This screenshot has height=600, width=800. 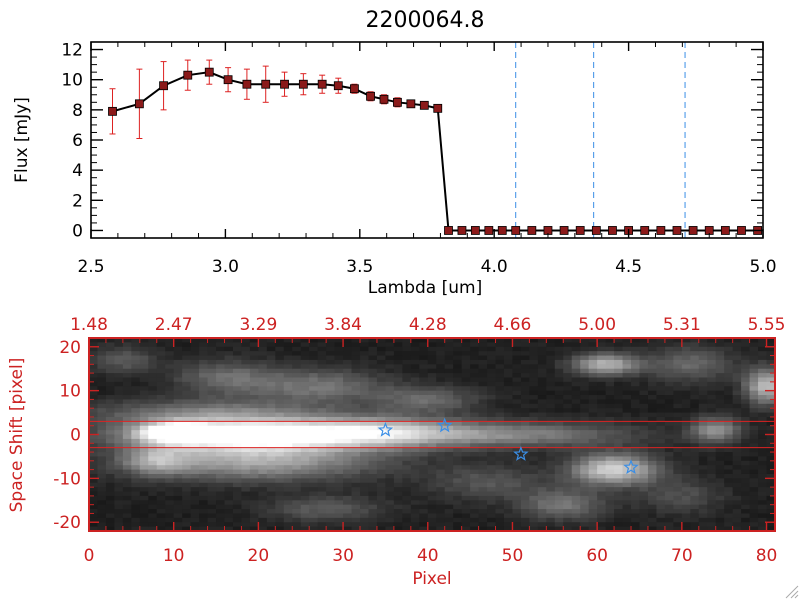 What do you see at coordinates (431, 579) in the screenshot?
I see `image-x-axis-label: Pixel` at bounding box center [431, 579].